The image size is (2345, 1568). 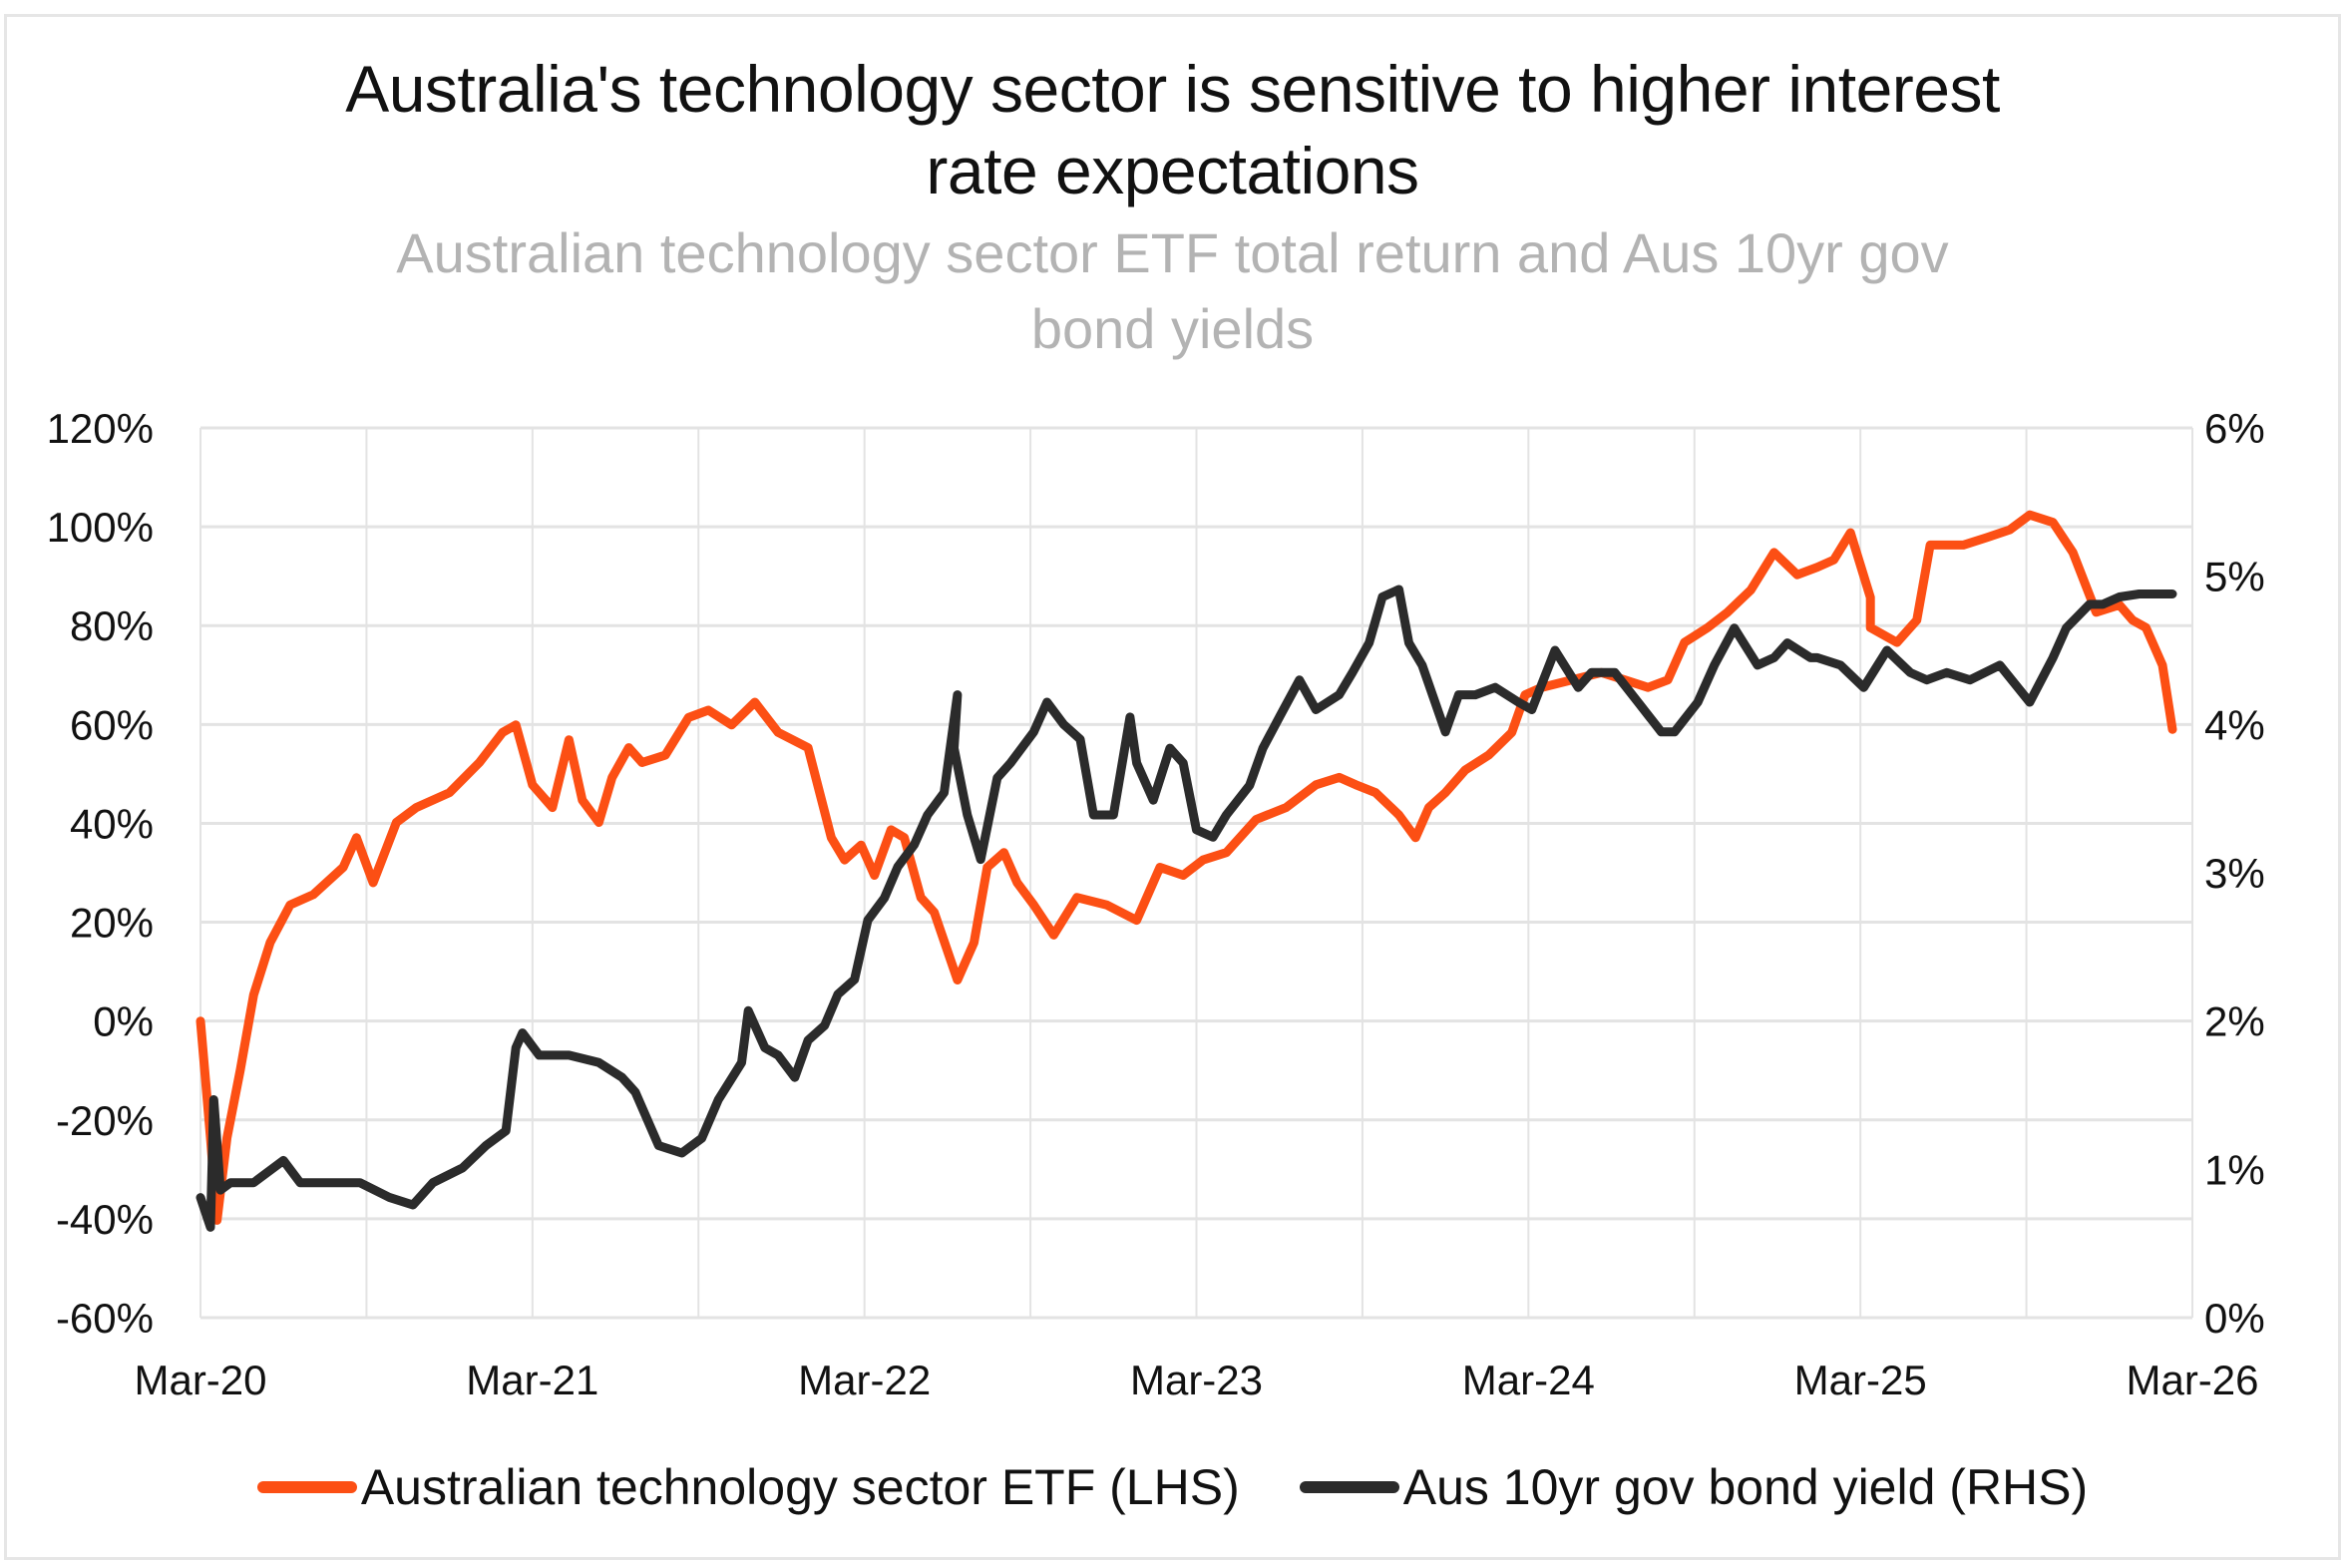 What do you see at coordinates (105, 1120) in the screenshot?
I see `y-left-tick-label: -20%` at bounding box center [105, 1120].